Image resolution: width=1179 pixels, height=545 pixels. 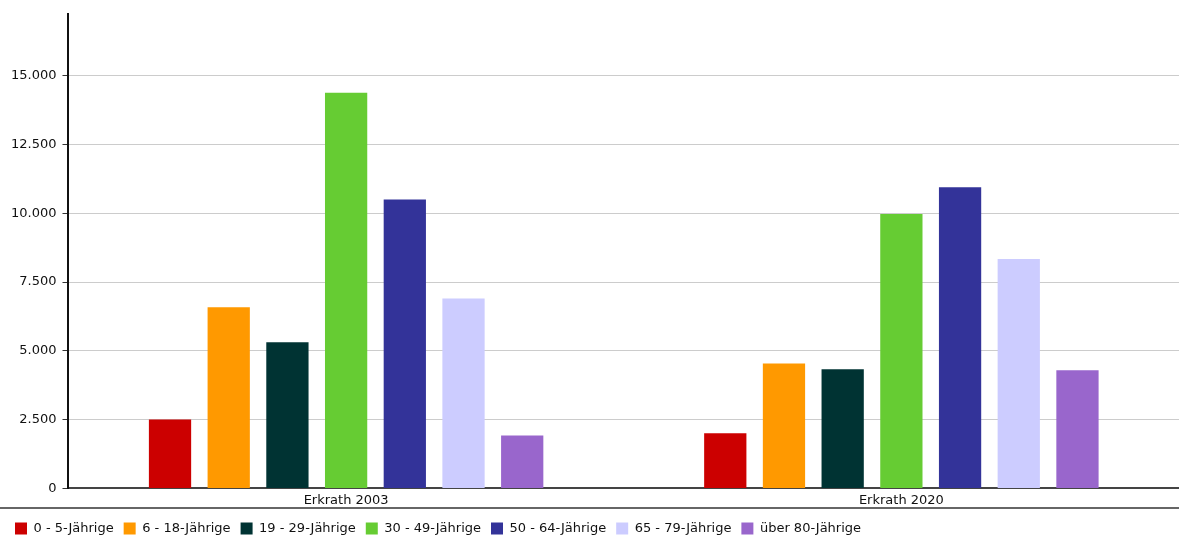 I want to click on legend-label: 65 - 79-Jährige, so click(x=683, y=527).